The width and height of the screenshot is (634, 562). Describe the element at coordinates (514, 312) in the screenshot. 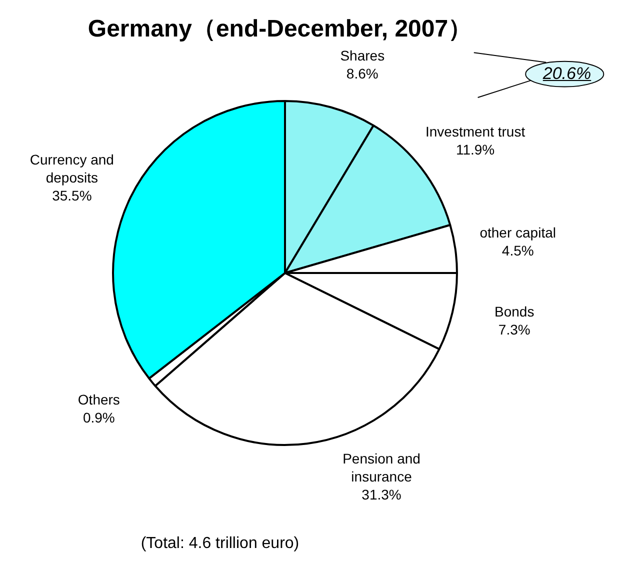

I see `slice-label: Bonds` at that location.